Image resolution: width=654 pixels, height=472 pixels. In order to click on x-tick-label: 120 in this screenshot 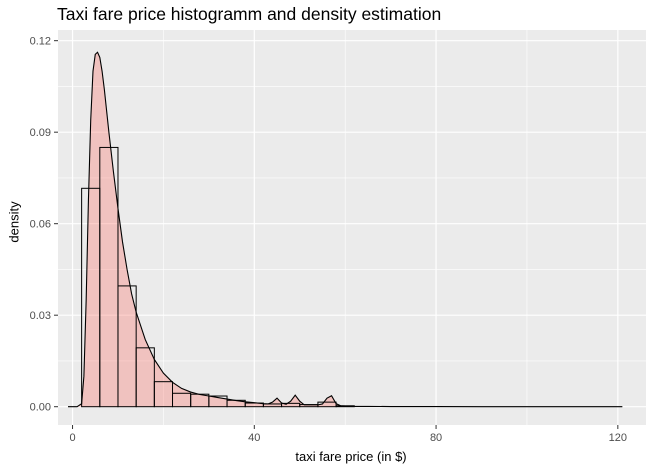, I will do `click(618, 438)`.